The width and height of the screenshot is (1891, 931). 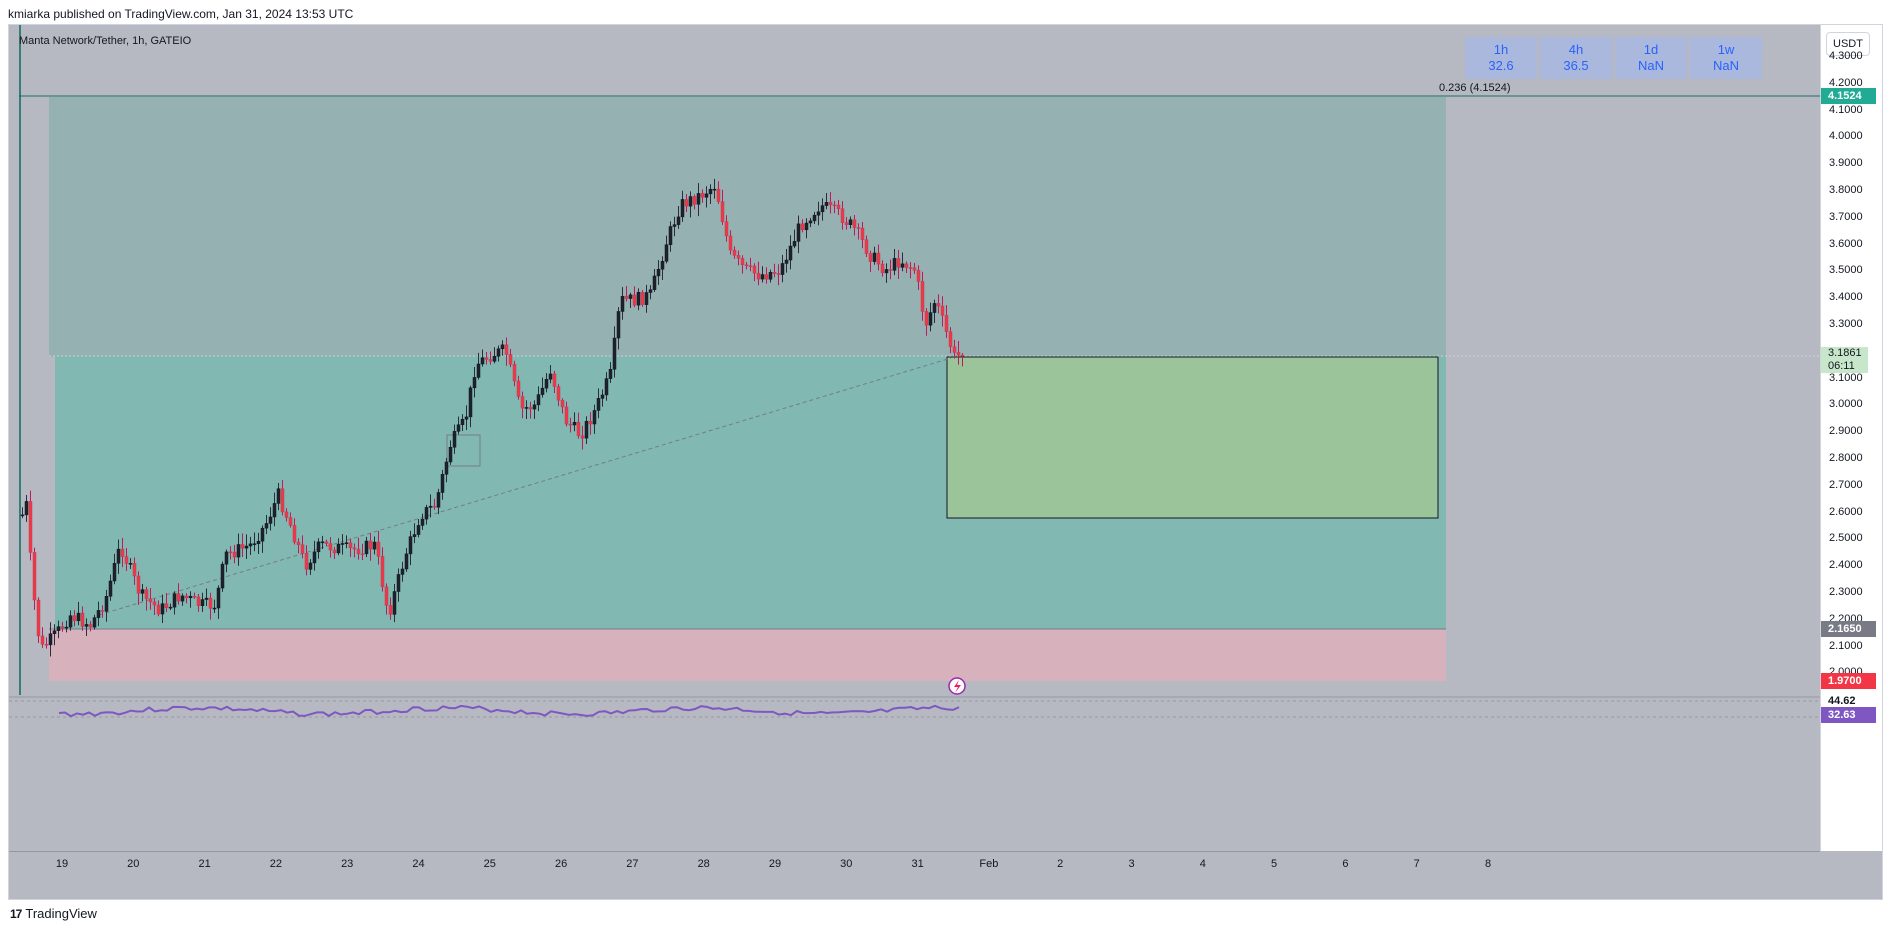 I want to click on stop-price-badge: 2.1650, so click(x=1848, y=629).